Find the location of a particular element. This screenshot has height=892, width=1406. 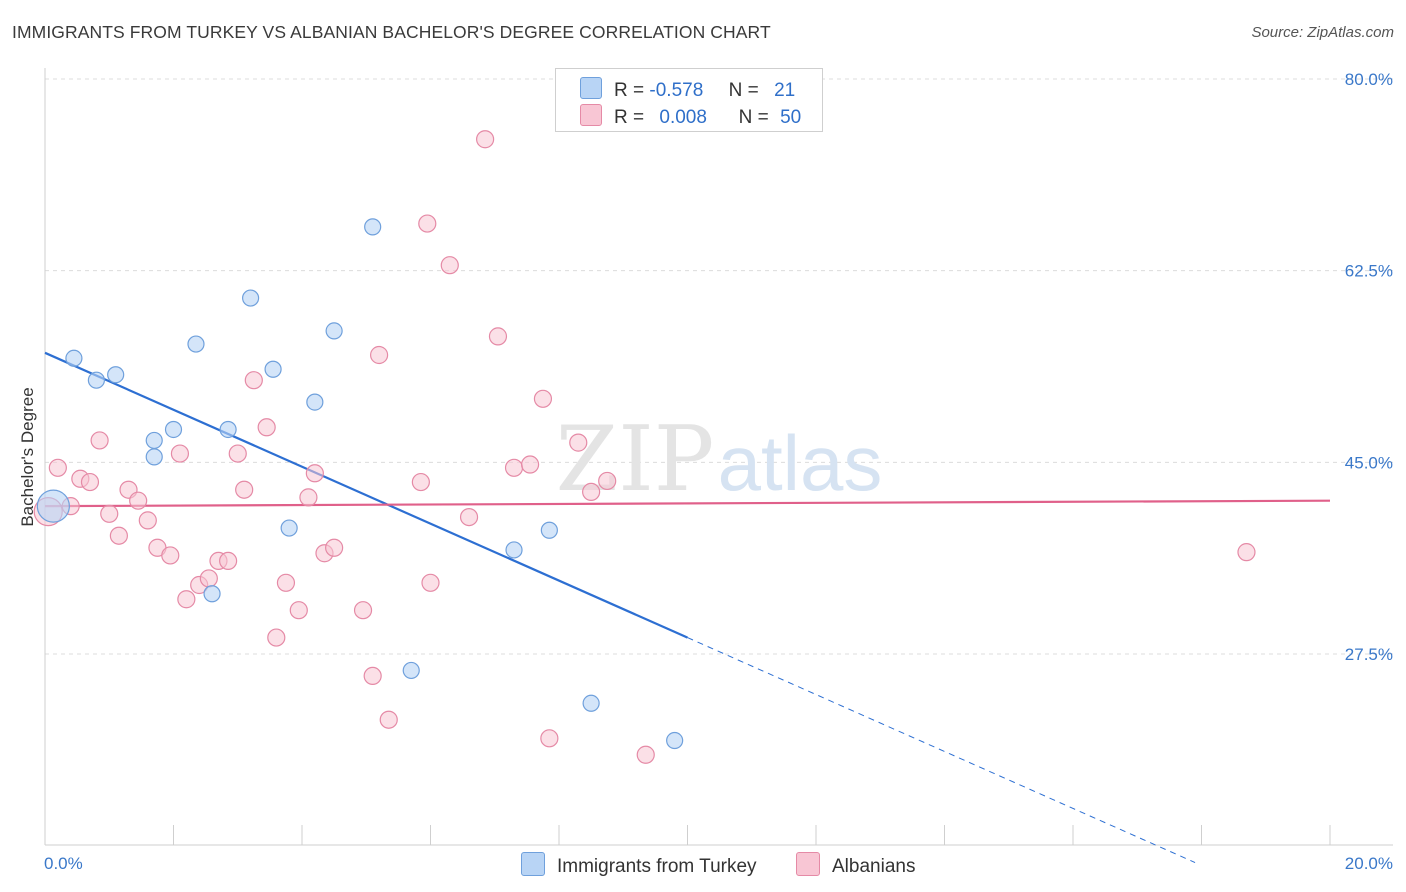

legend-row-albanians: R = 0.008 N = 50 is located at coordinates (690, 116).